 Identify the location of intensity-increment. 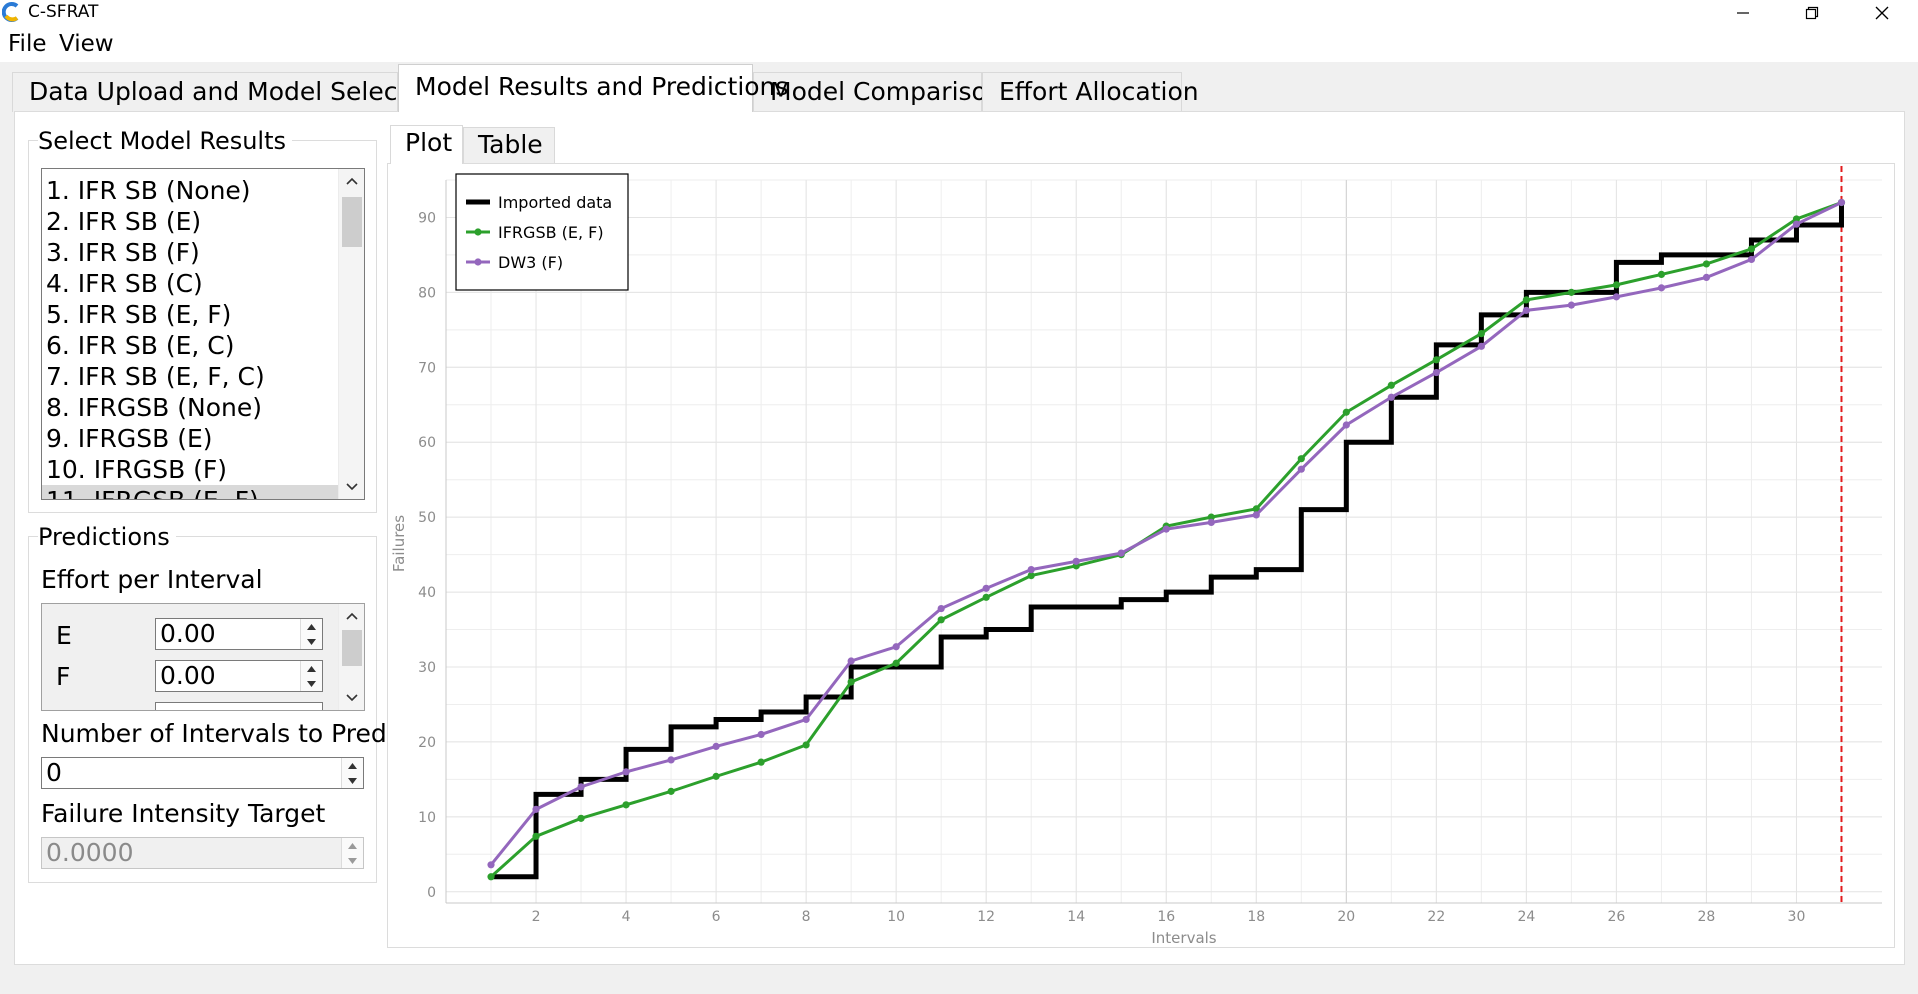
(352, 845).